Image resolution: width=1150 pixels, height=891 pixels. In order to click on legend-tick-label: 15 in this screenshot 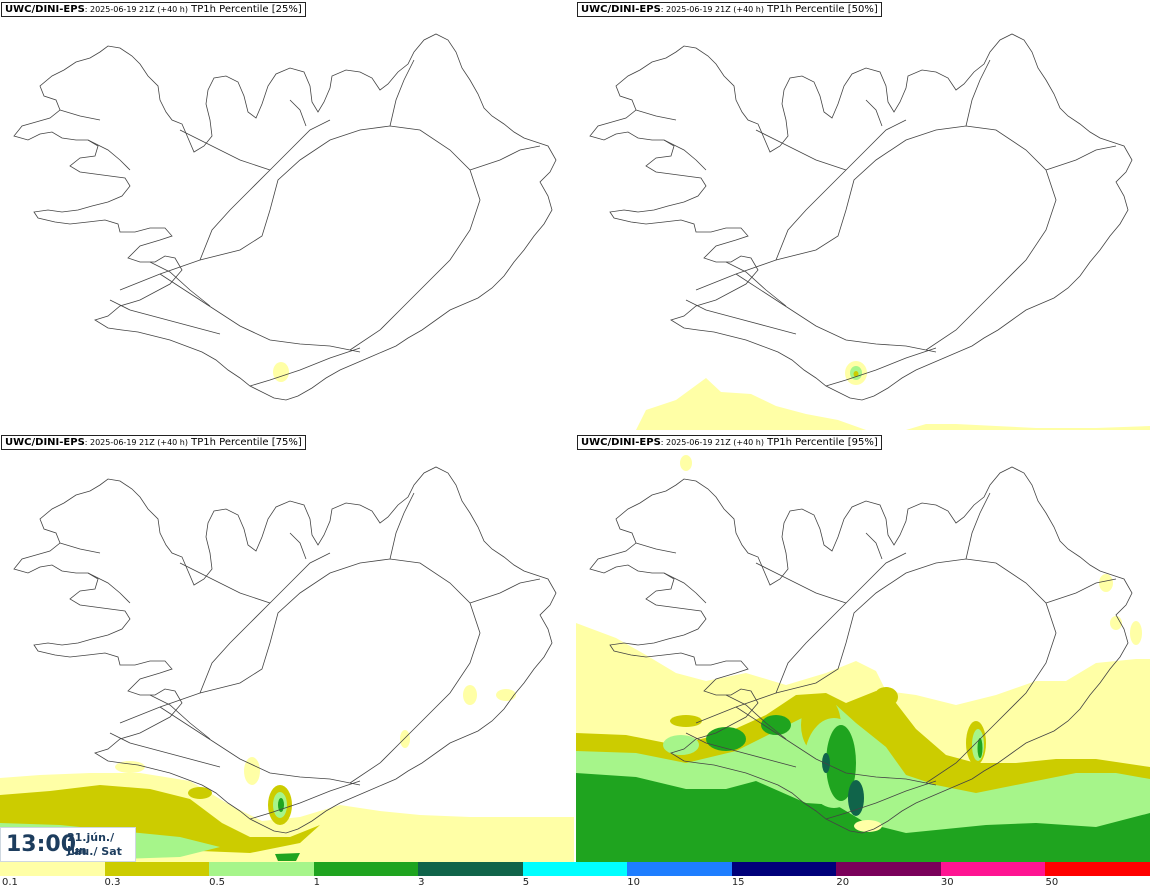, I will do `click(738, 882)`.